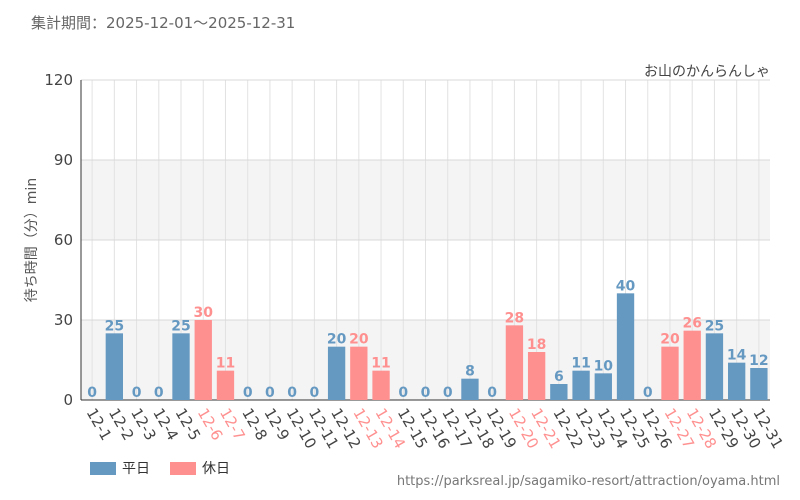 The height and width of the screenshot is (500, 800). I want to click on period-label: 集計期間：2025-12-01〜2025-12-31, so click(163, 23).